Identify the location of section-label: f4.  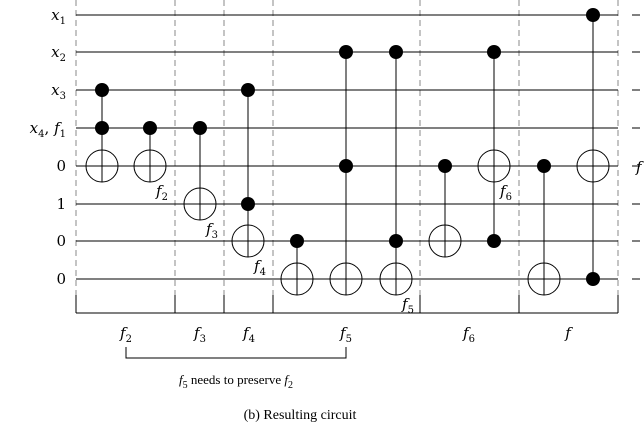
(248, 334).